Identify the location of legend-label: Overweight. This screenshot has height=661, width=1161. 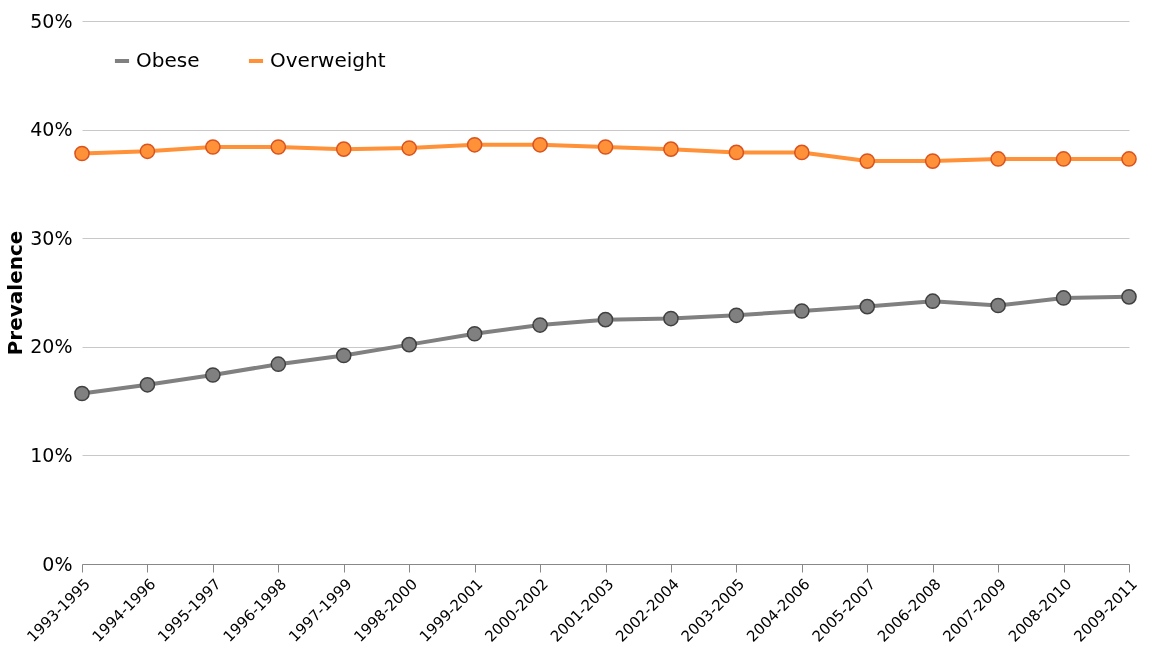
(328, 60).